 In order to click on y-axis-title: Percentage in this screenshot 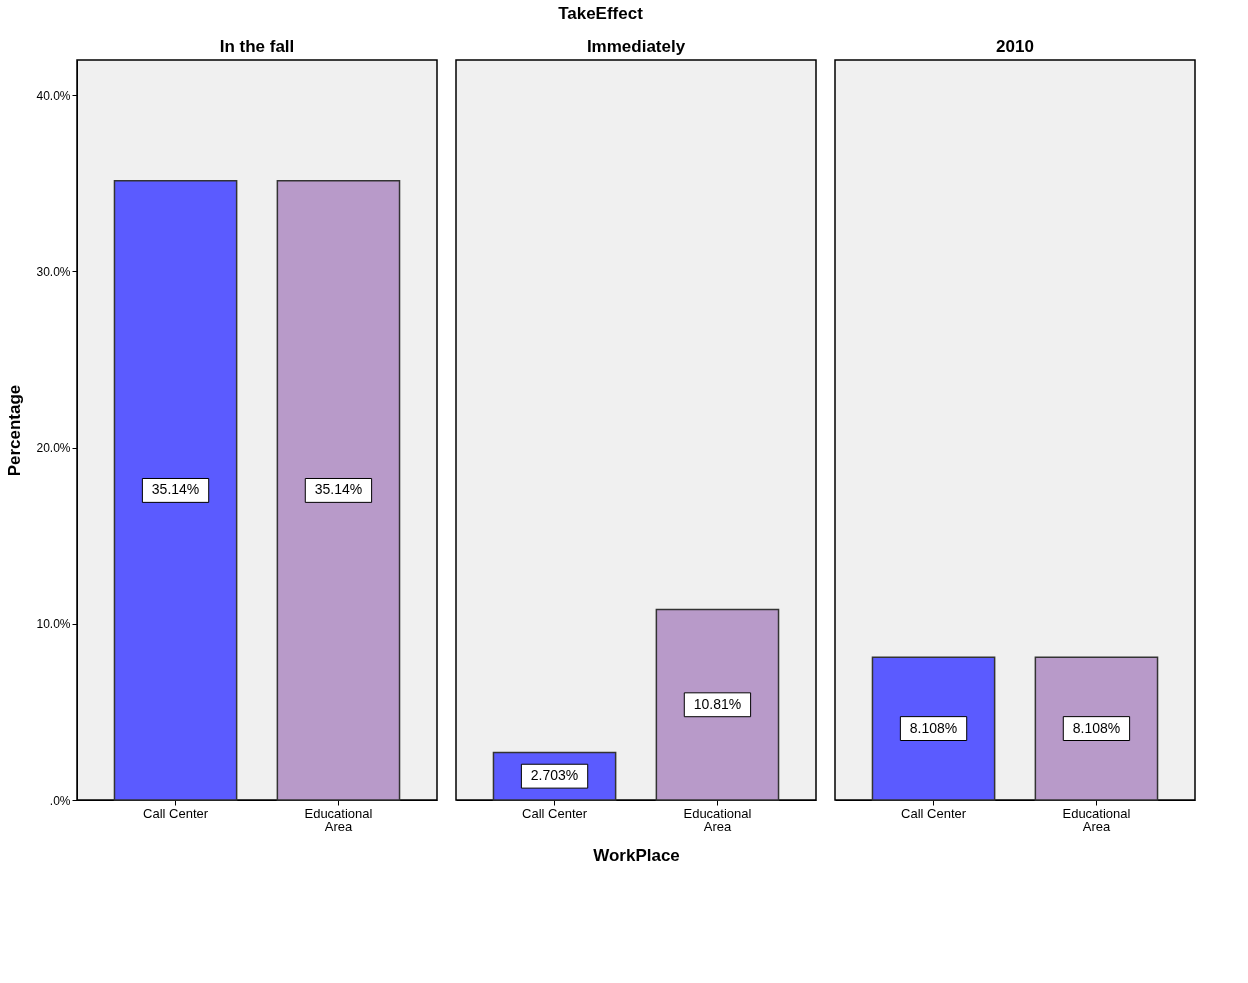, I will do `click(15, 430)`.